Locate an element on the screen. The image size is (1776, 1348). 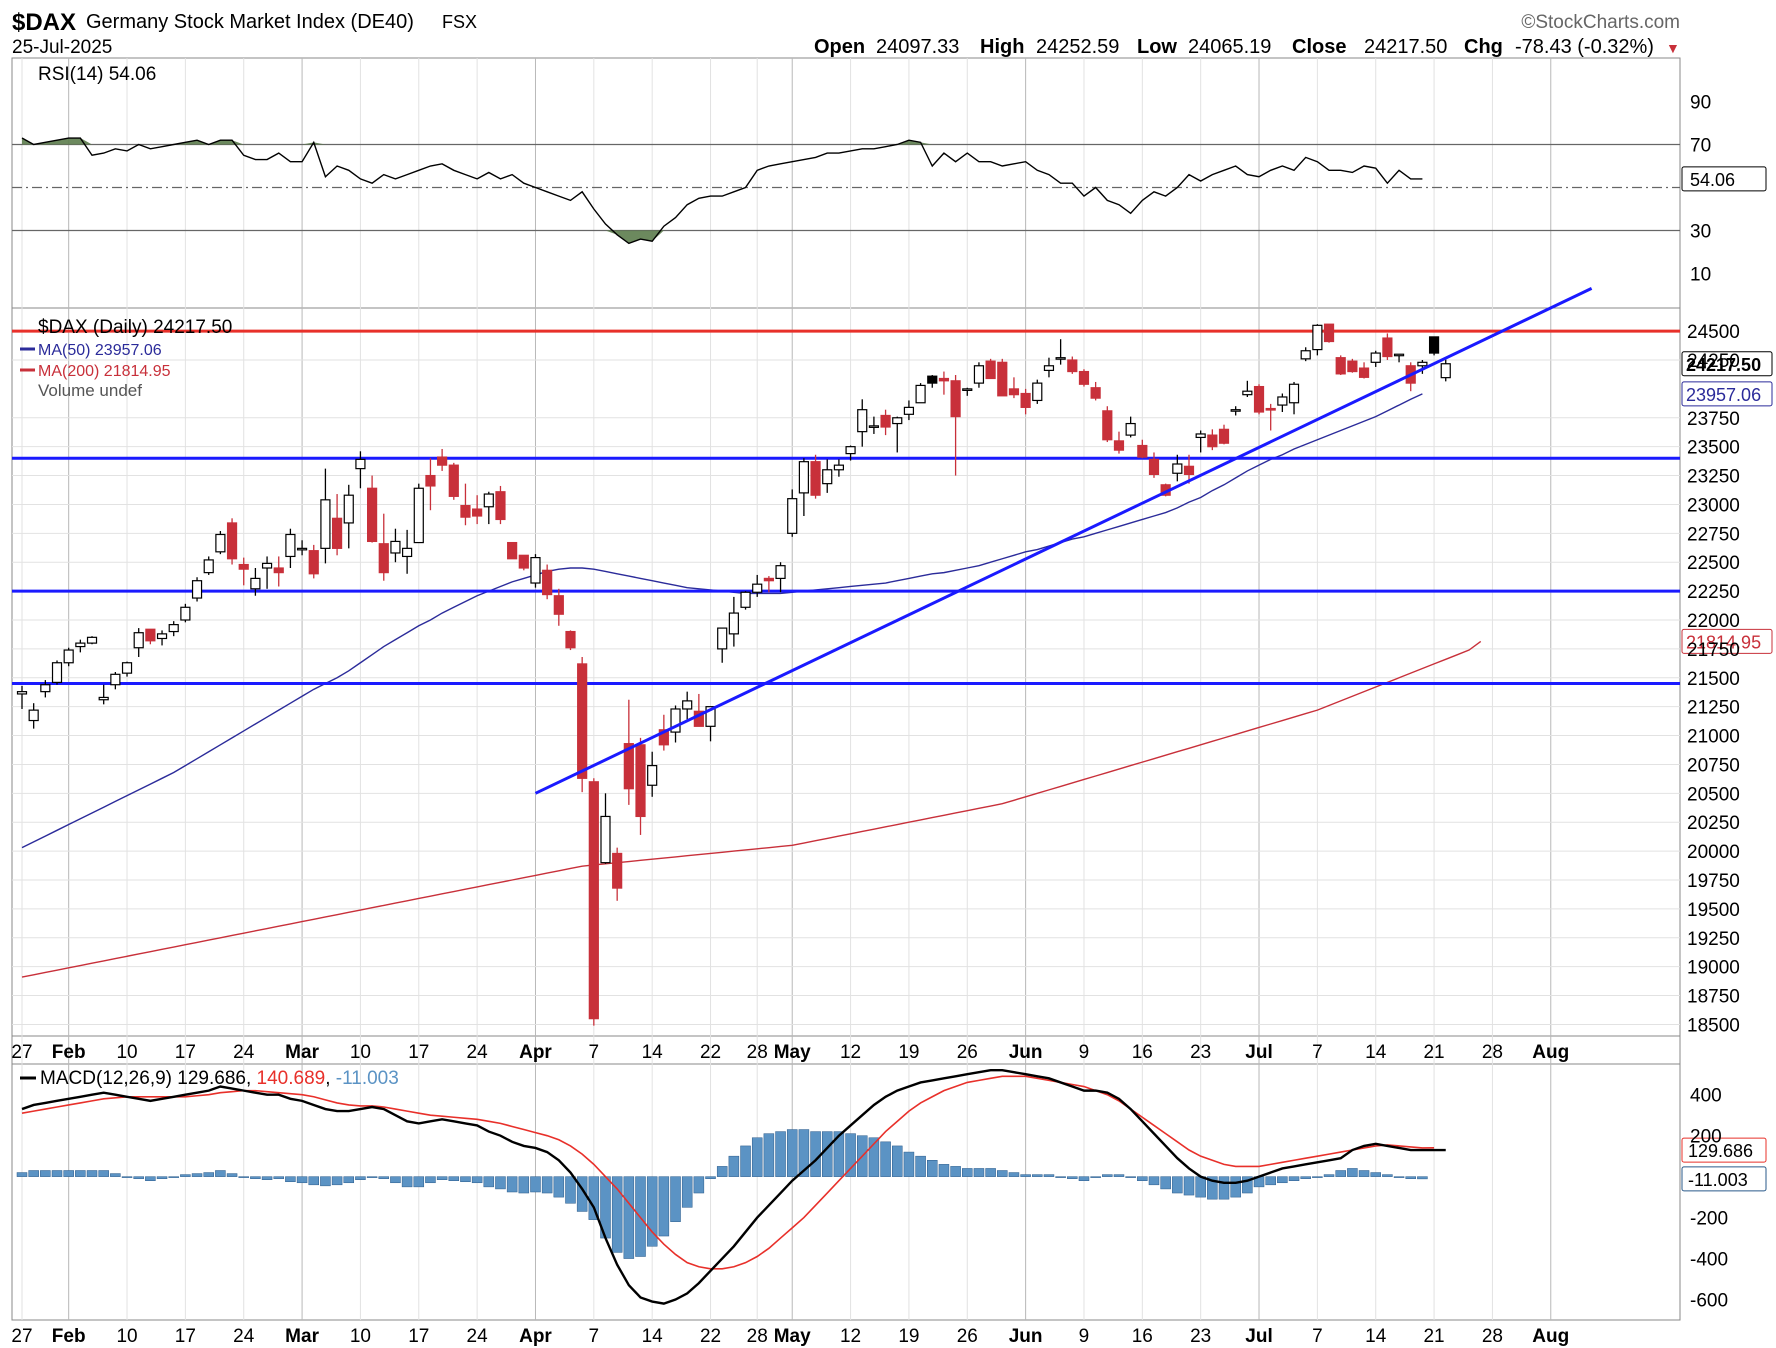
y-tick-label: 21500 is located at coordinates (1713, 679).